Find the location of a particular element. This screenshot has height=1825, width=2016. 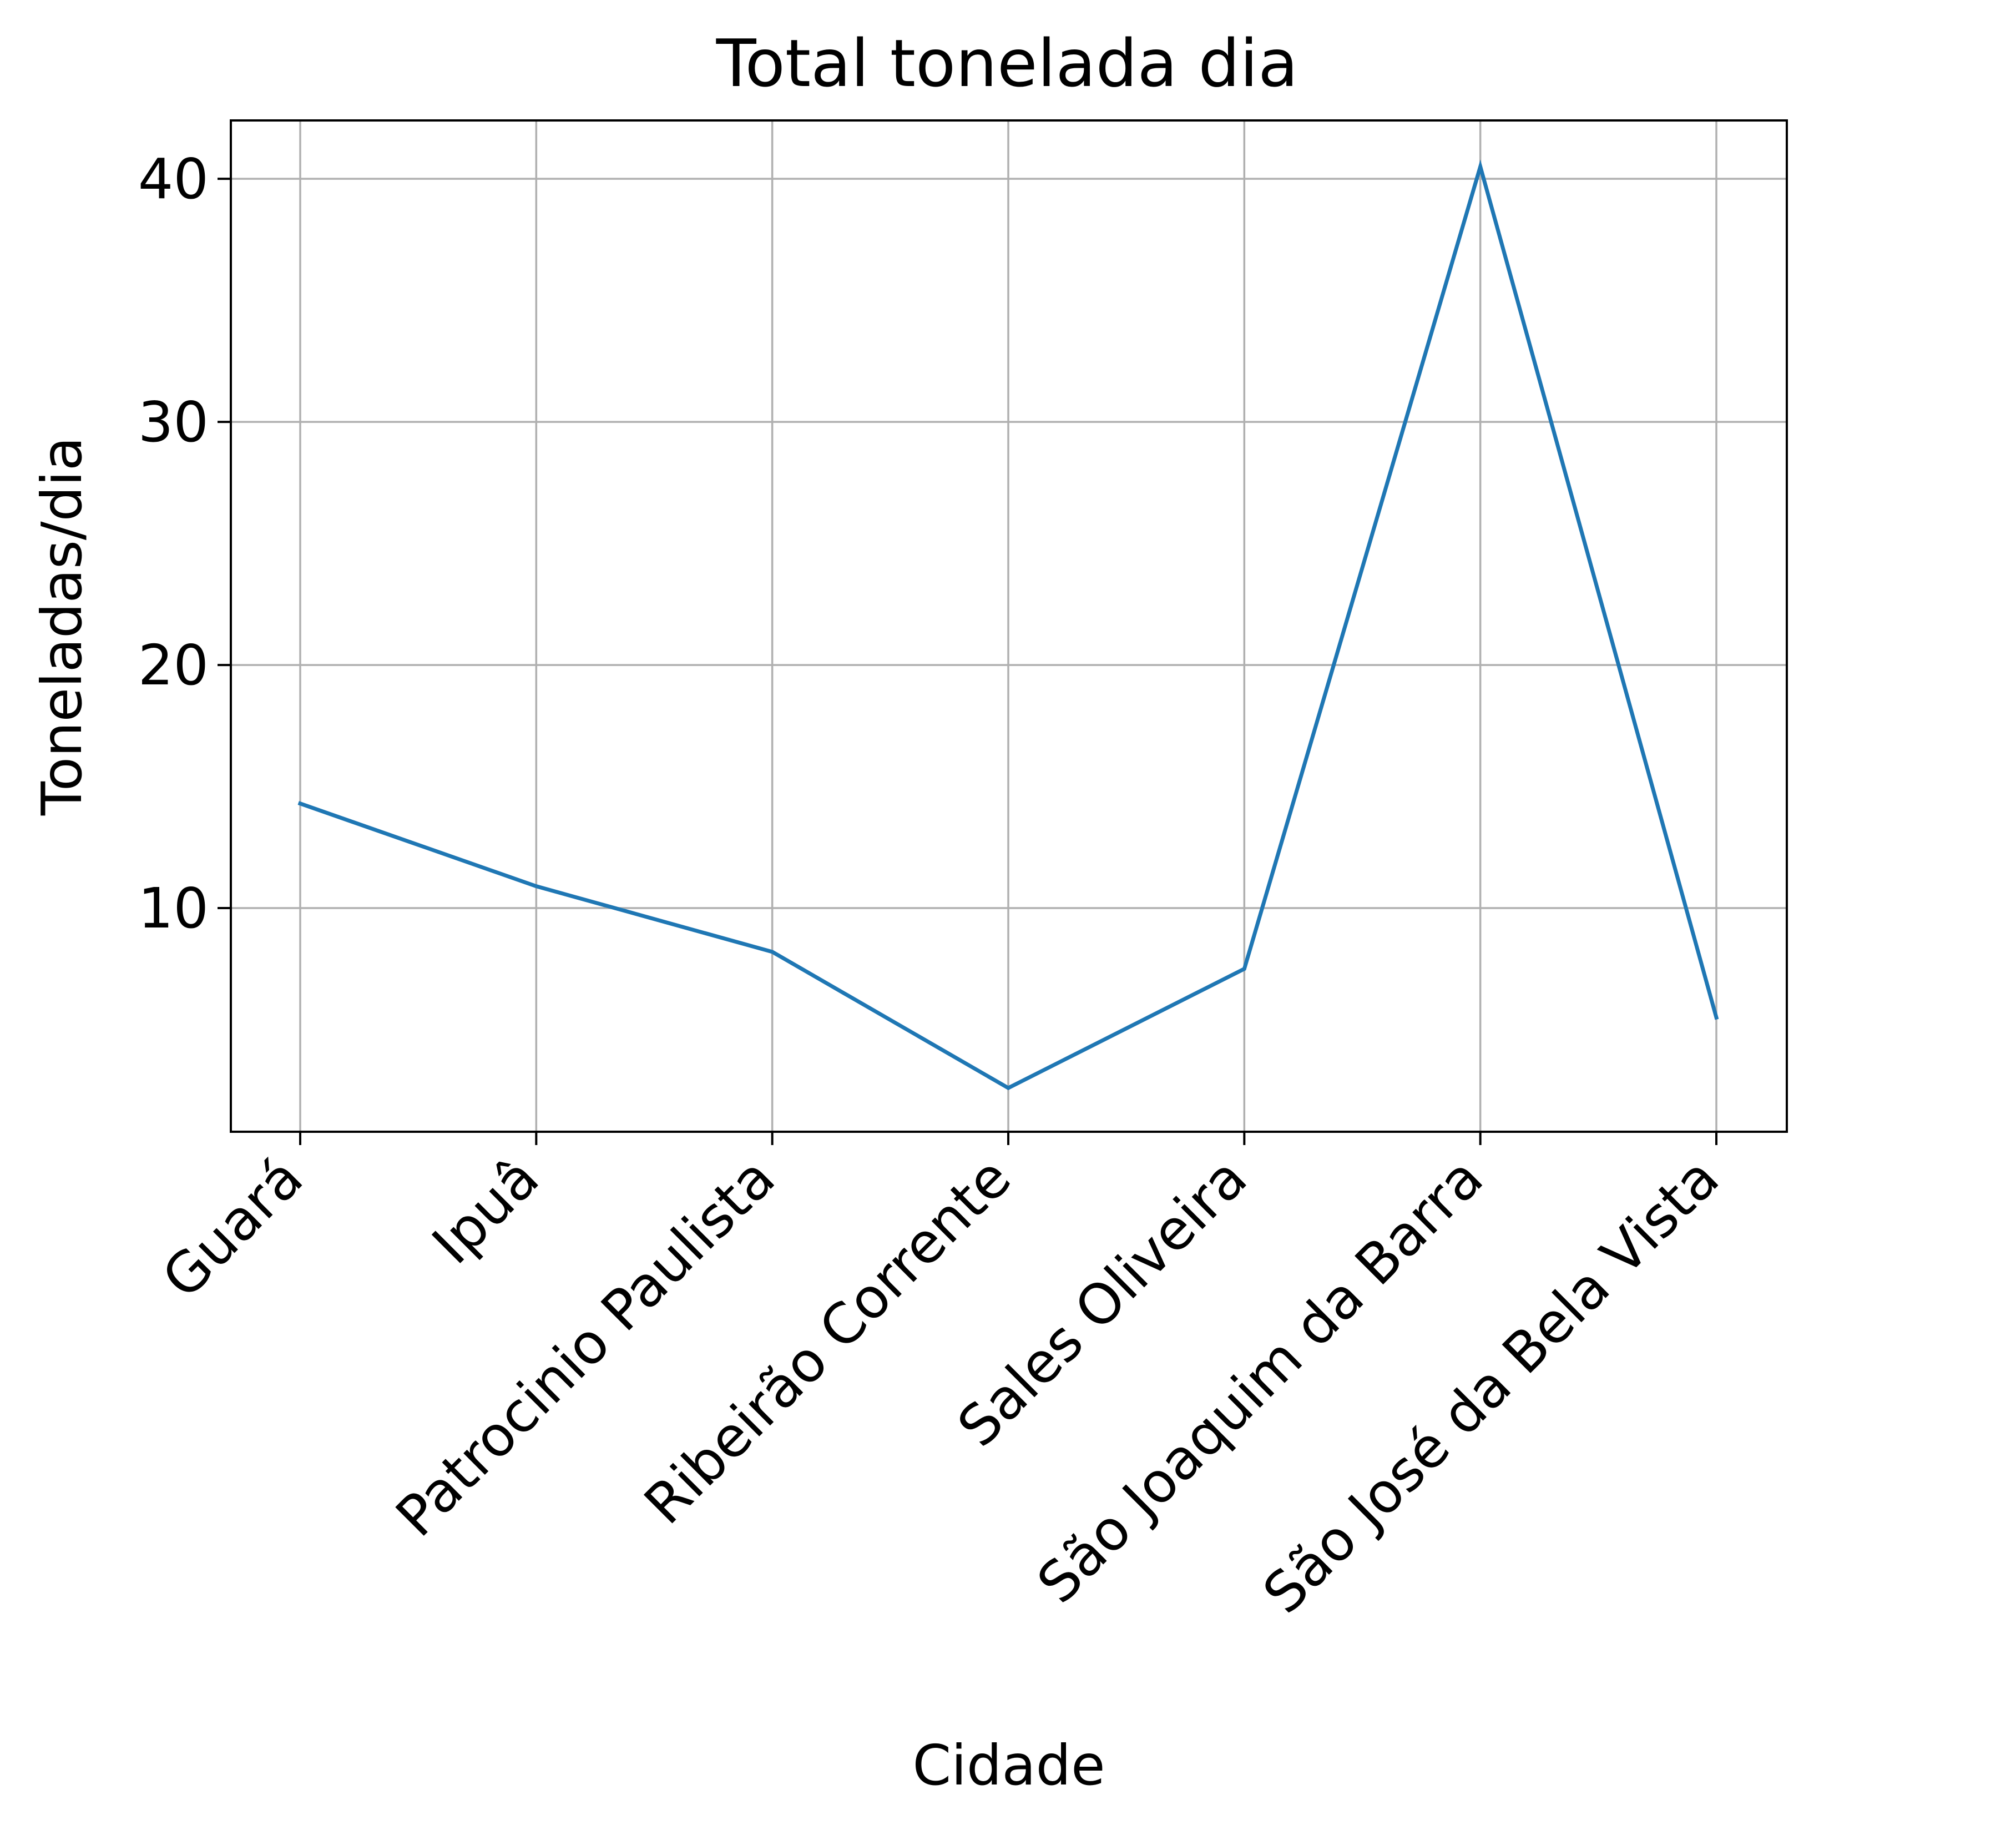

x-tick-label: Guará is located at coordinates (232, 1227).